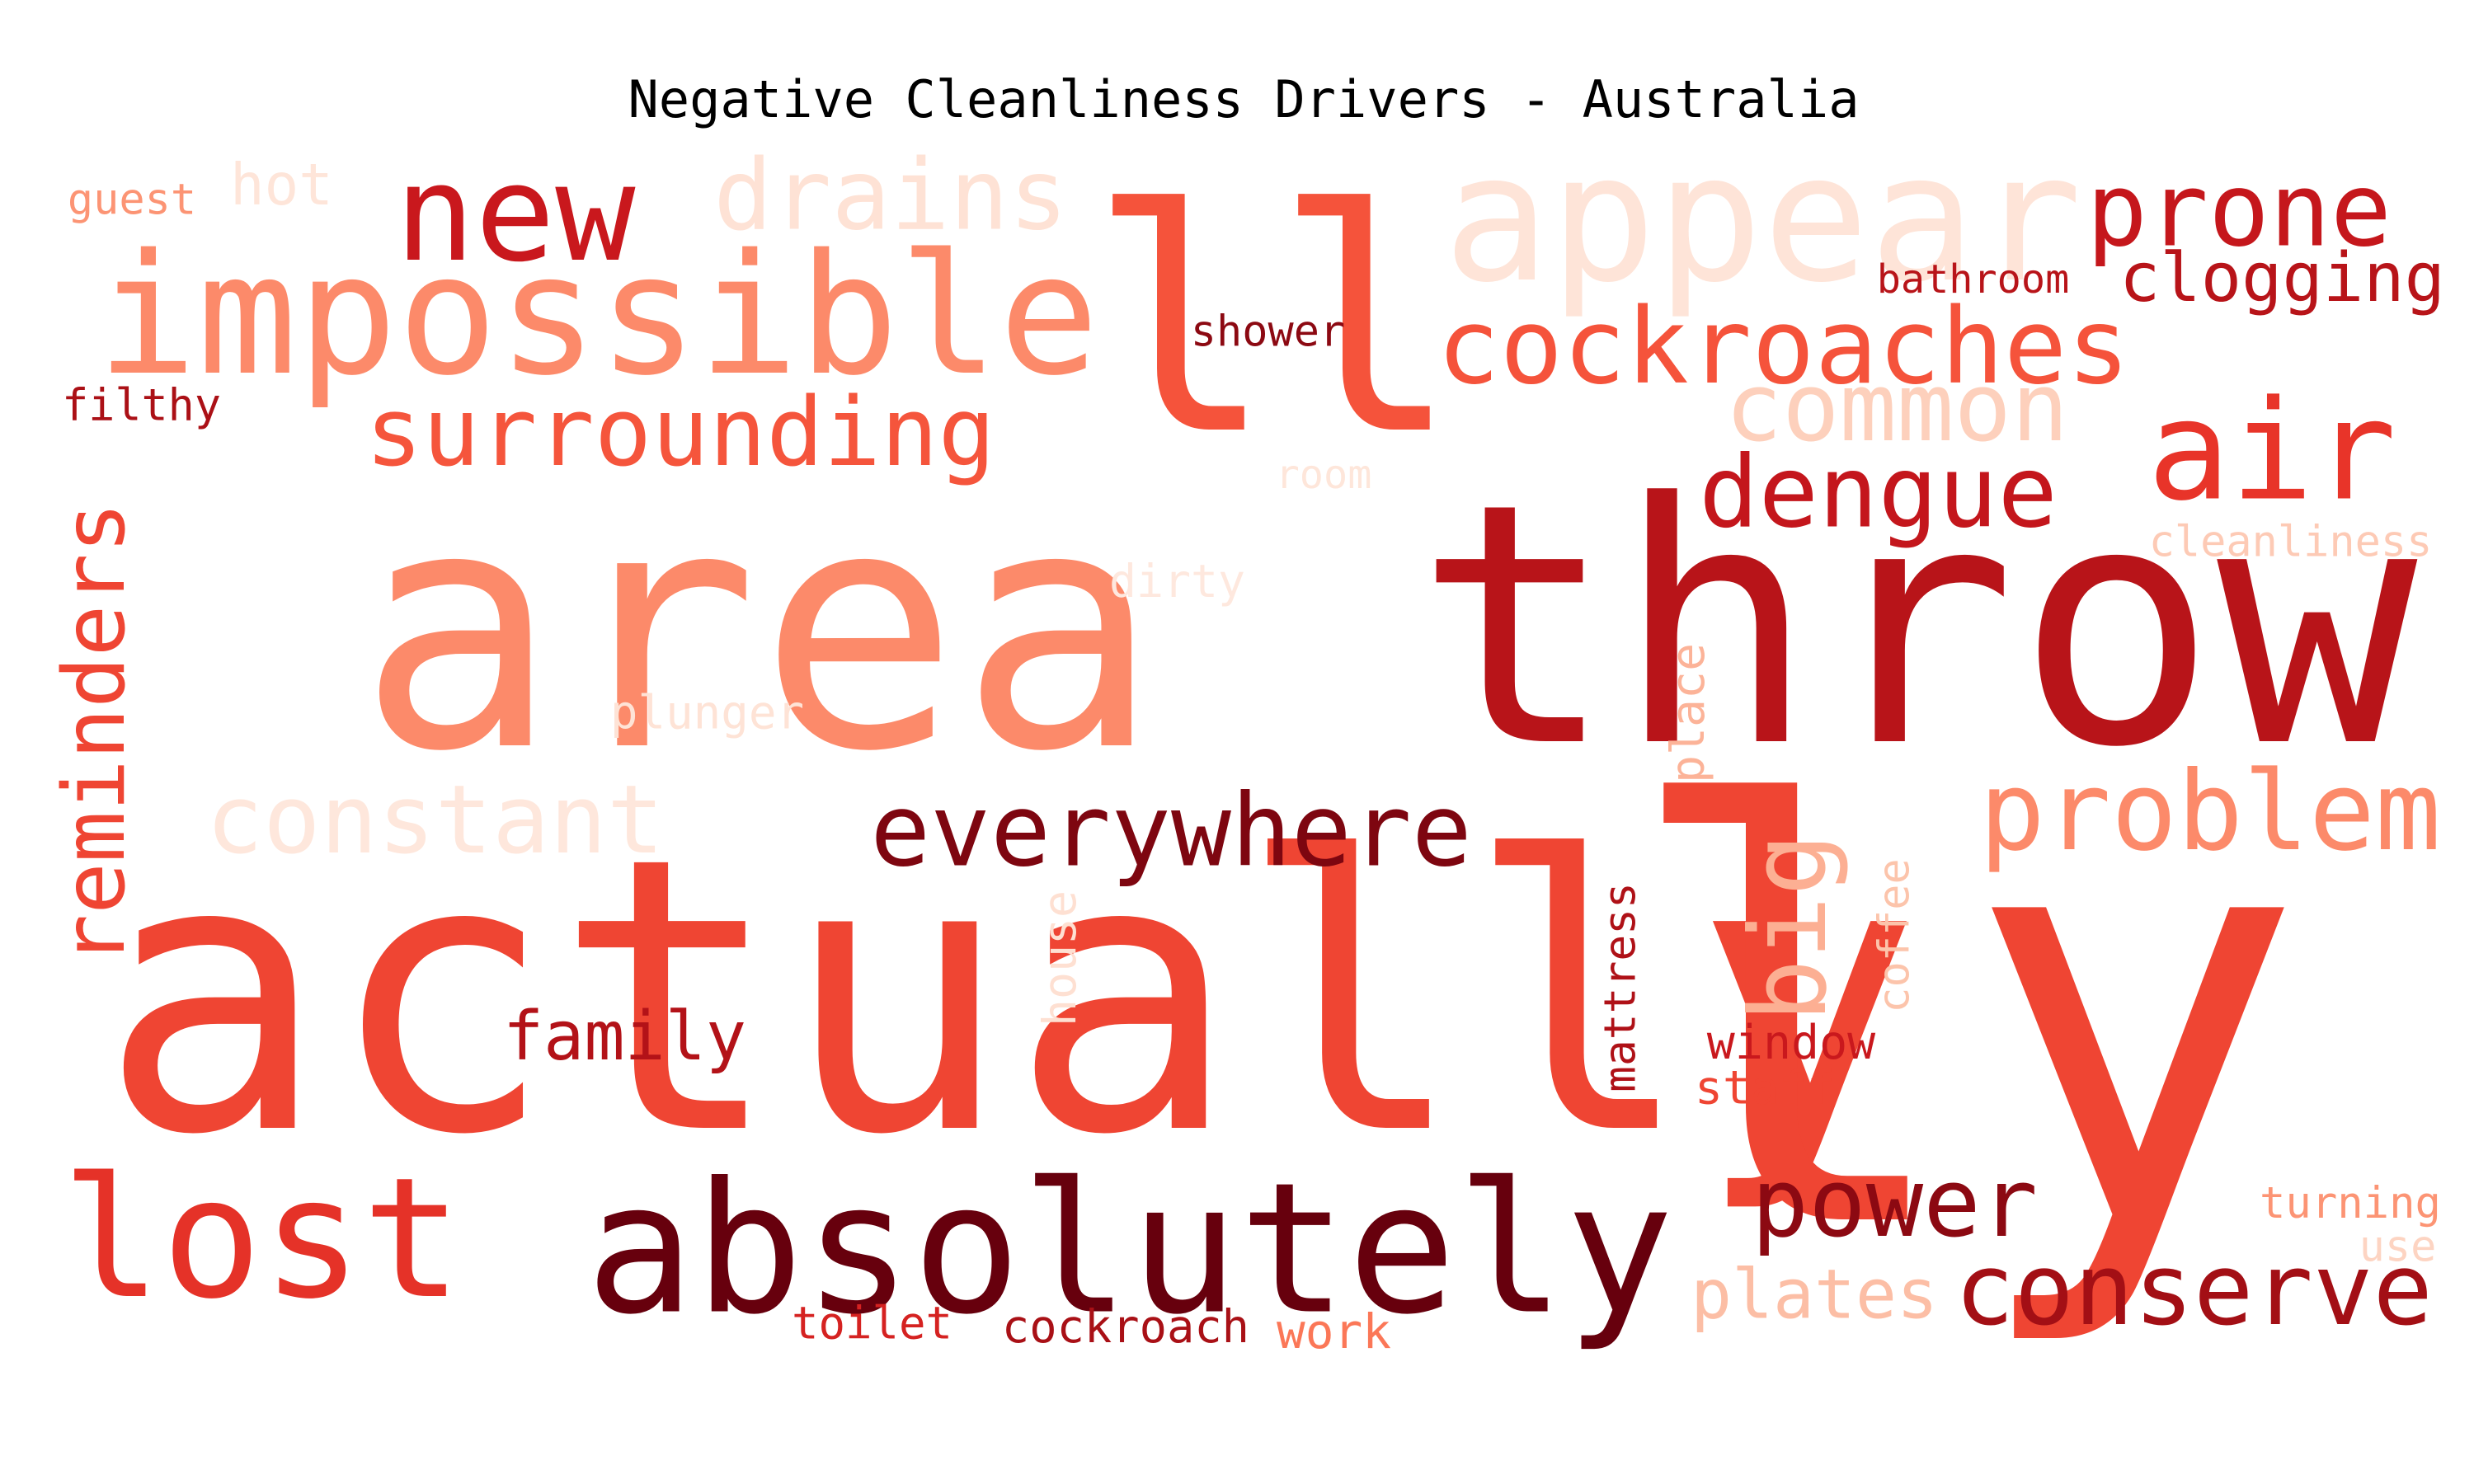 This screenshot has height=1484, width=2474. What do you see at coordinates (1917, 626) in the screenshot?
I see `word-throw: throw` at bounding box center [1917, 626].